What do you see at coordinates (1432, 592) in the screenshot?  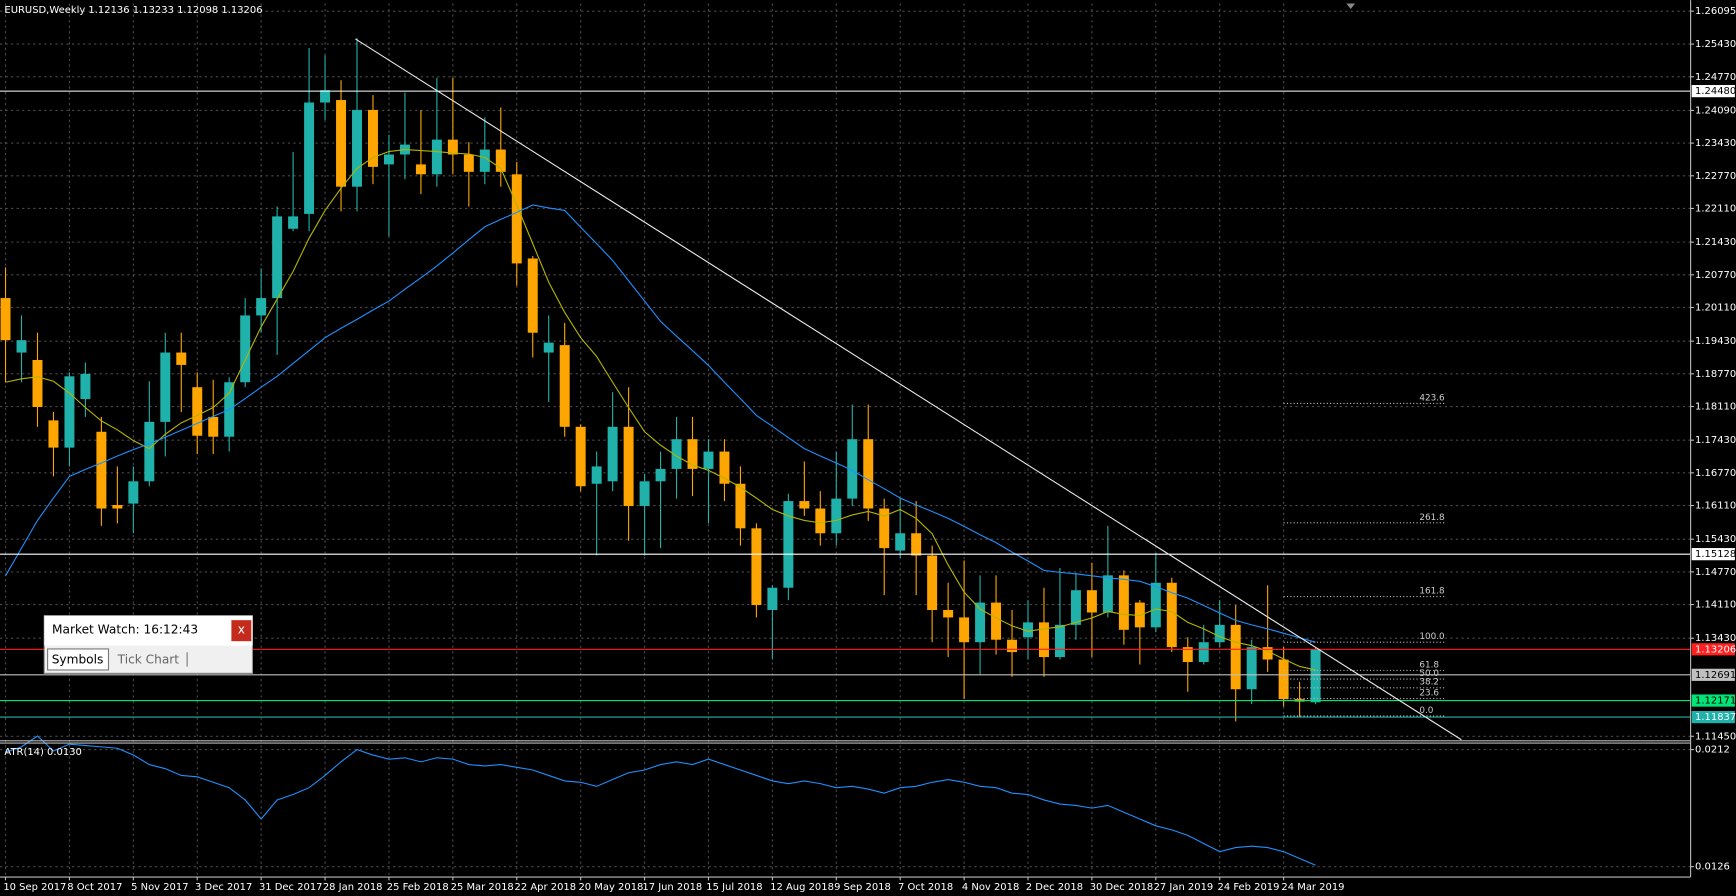 I see `fib-level-label: 161.8` at bounding box center [1432, 592].